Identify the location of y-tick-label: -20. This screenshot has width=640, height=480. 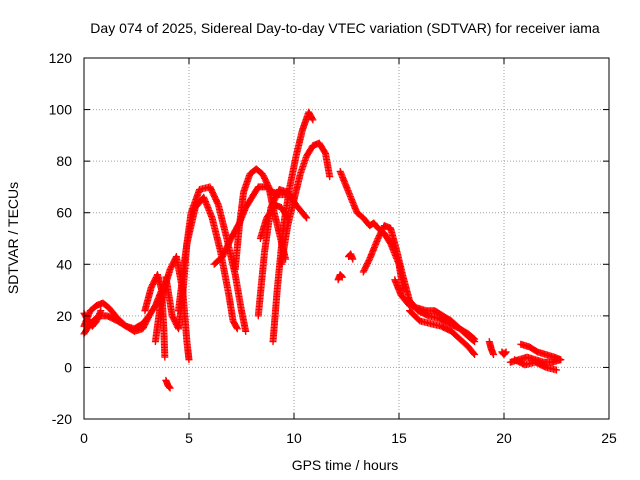
(62, 419).